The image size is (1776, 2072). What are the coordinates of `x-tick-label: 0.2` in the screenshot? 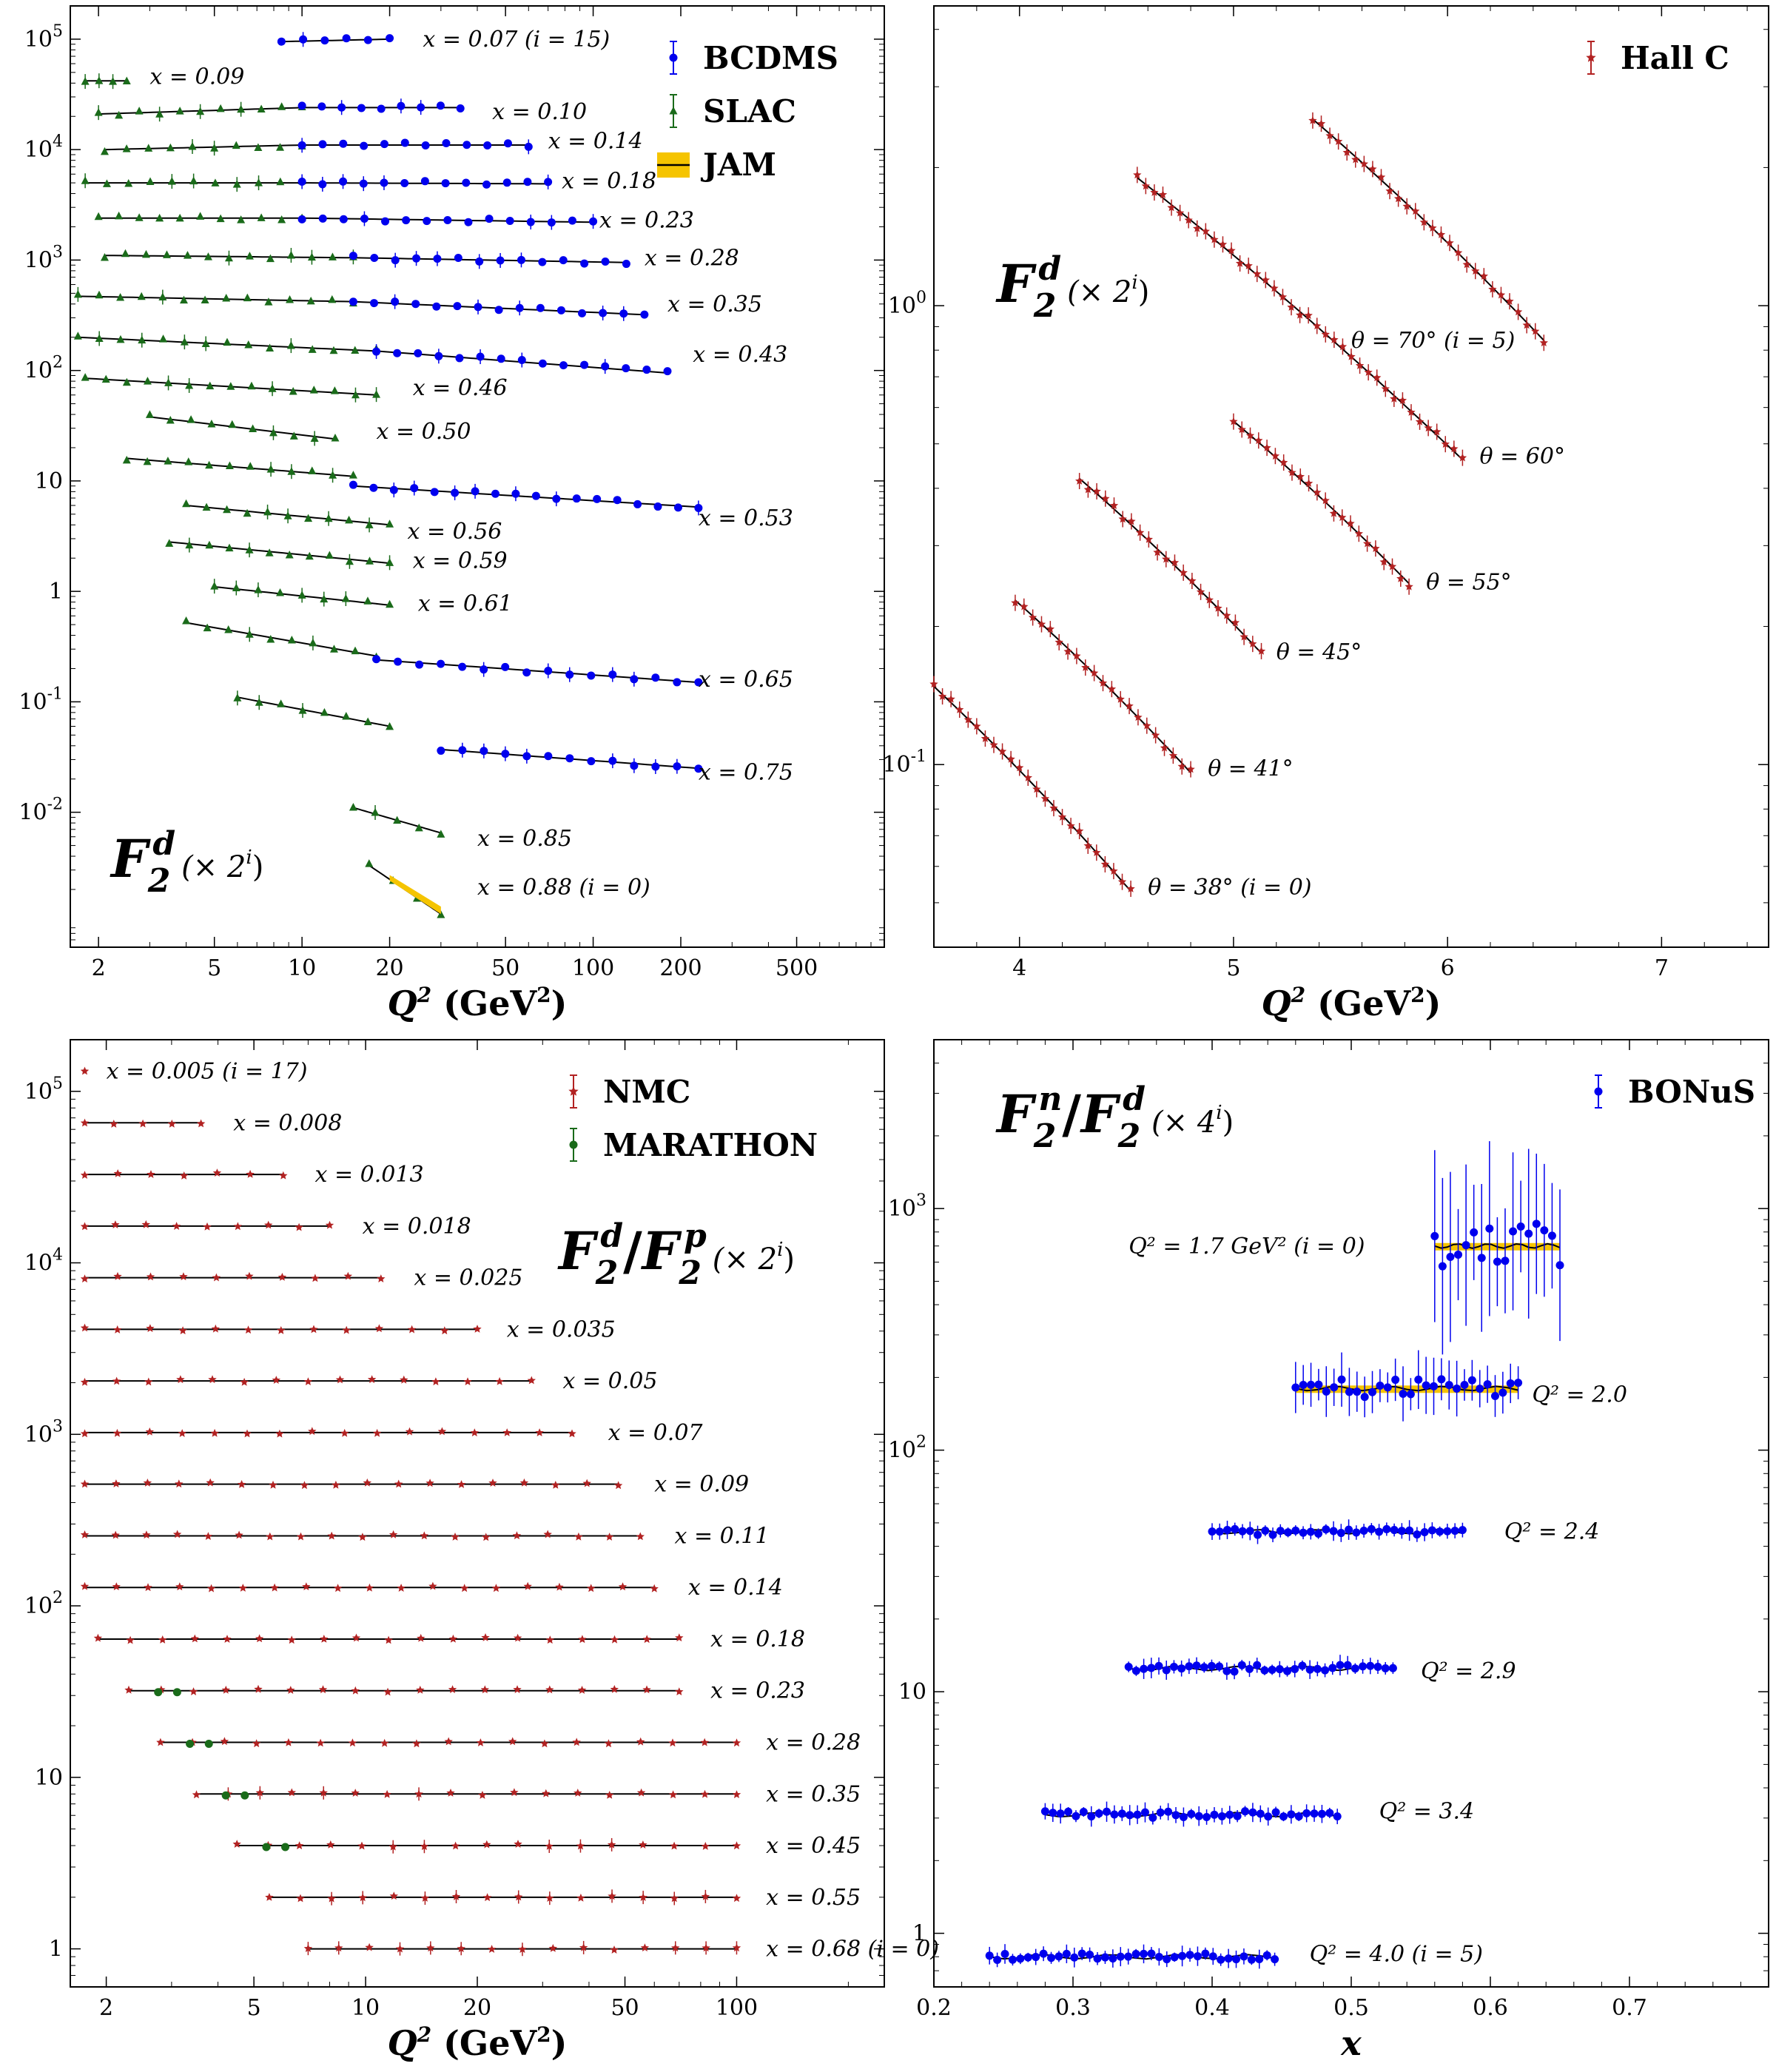 It's located at (934, 2008).